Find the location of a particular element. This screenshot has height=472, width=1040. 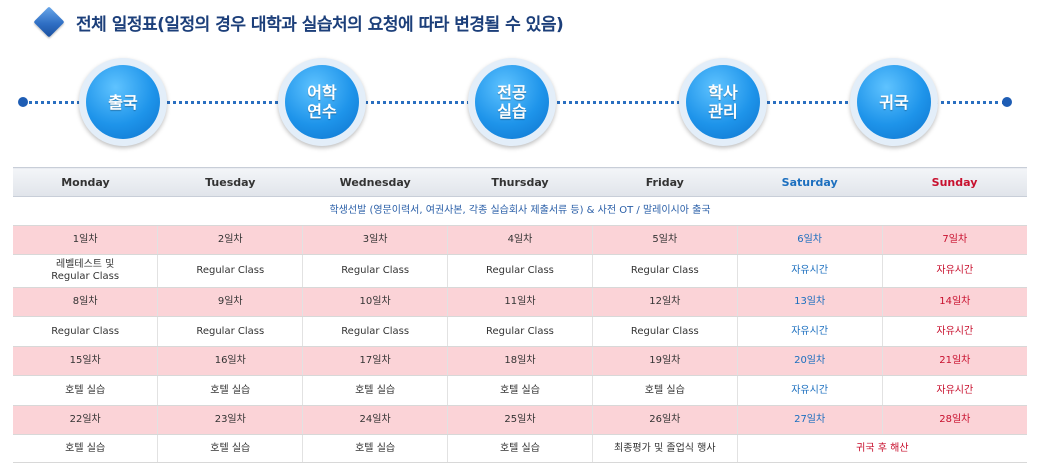

header-monday: Monday is located at coordinates (85, 182).